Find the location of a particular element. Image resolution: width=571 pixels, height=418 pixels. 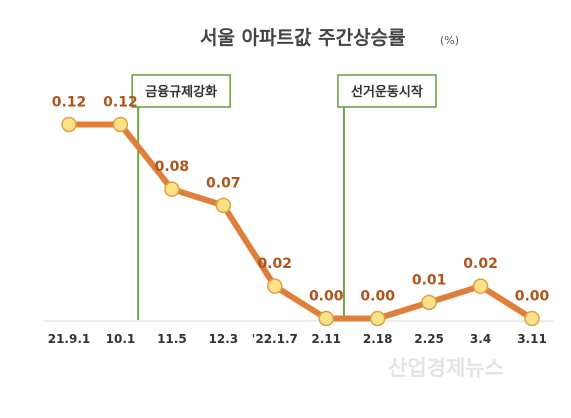

data-label-8: 0.02 is located at coordinates (480, 264).